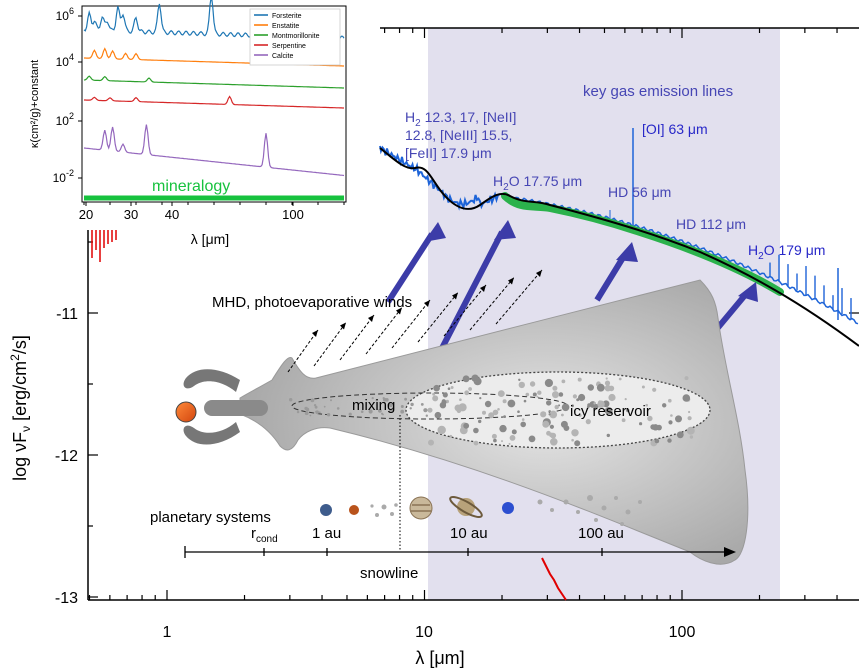 This screenshot has width=859, height=670. Describe the element at coordinates (172, 214) in the screenshot. I see `inset-x-tick: 40` at that location.